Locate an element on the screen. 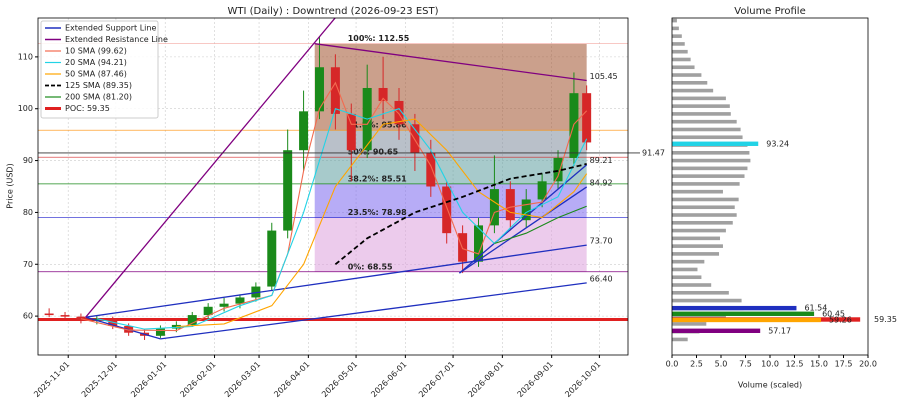 The image size is (900, 400). line-end-label: 89.21 is located at coordinates (601, 160).